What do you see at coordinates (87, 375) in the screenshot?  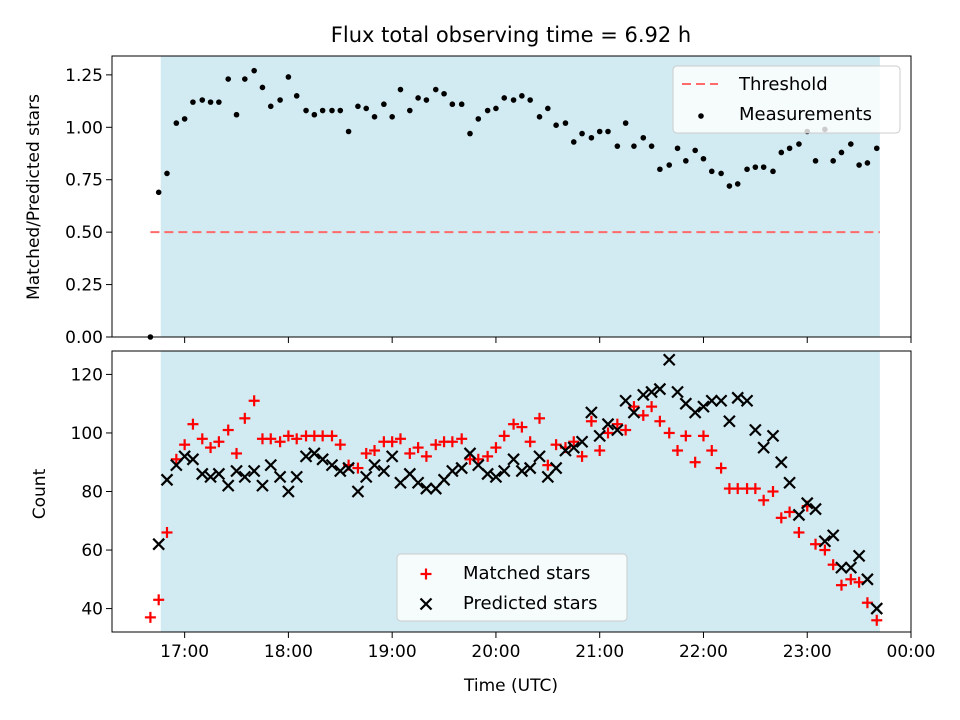 I see `y-tick-label: 120` at bounding box center [87, 375].